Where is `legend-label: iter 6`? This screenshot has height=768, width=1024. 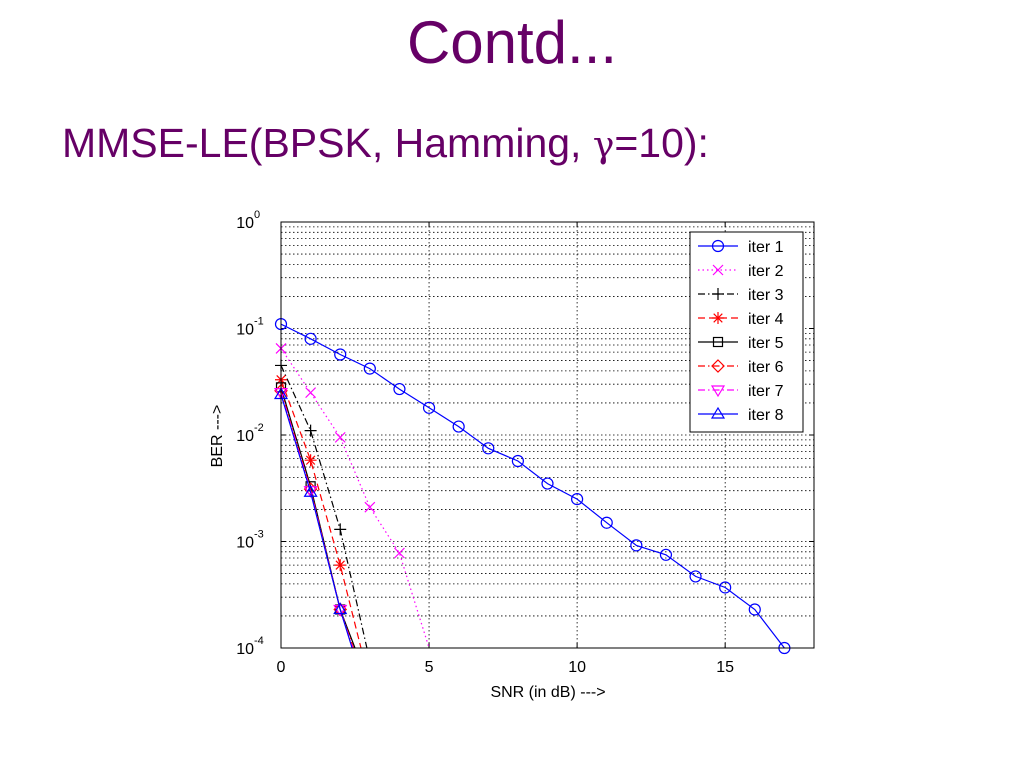 legend-label: iter 6 is located at coordinates (766, 367).